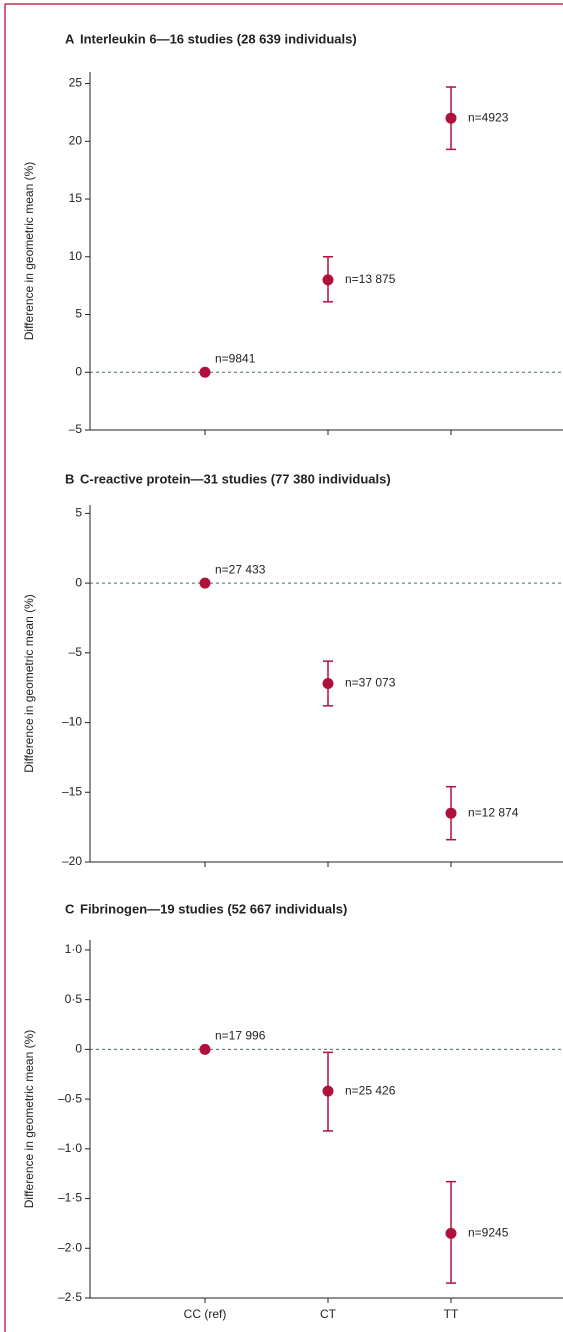 This screenshot has width=563, height=1332. What do you see at coordinates (70, 1148) in the screenshot?
I see `y-tick-label: –1·0` at bounding box center [70, 1148].